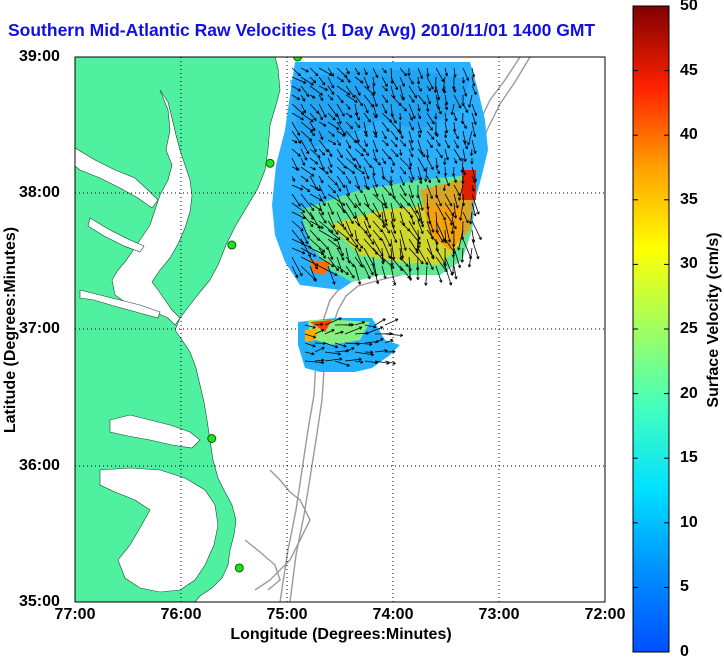  Describe the element at coordinates (689, 7) in the screenshot. I see `colorbar-tick-label: 50` at that location.